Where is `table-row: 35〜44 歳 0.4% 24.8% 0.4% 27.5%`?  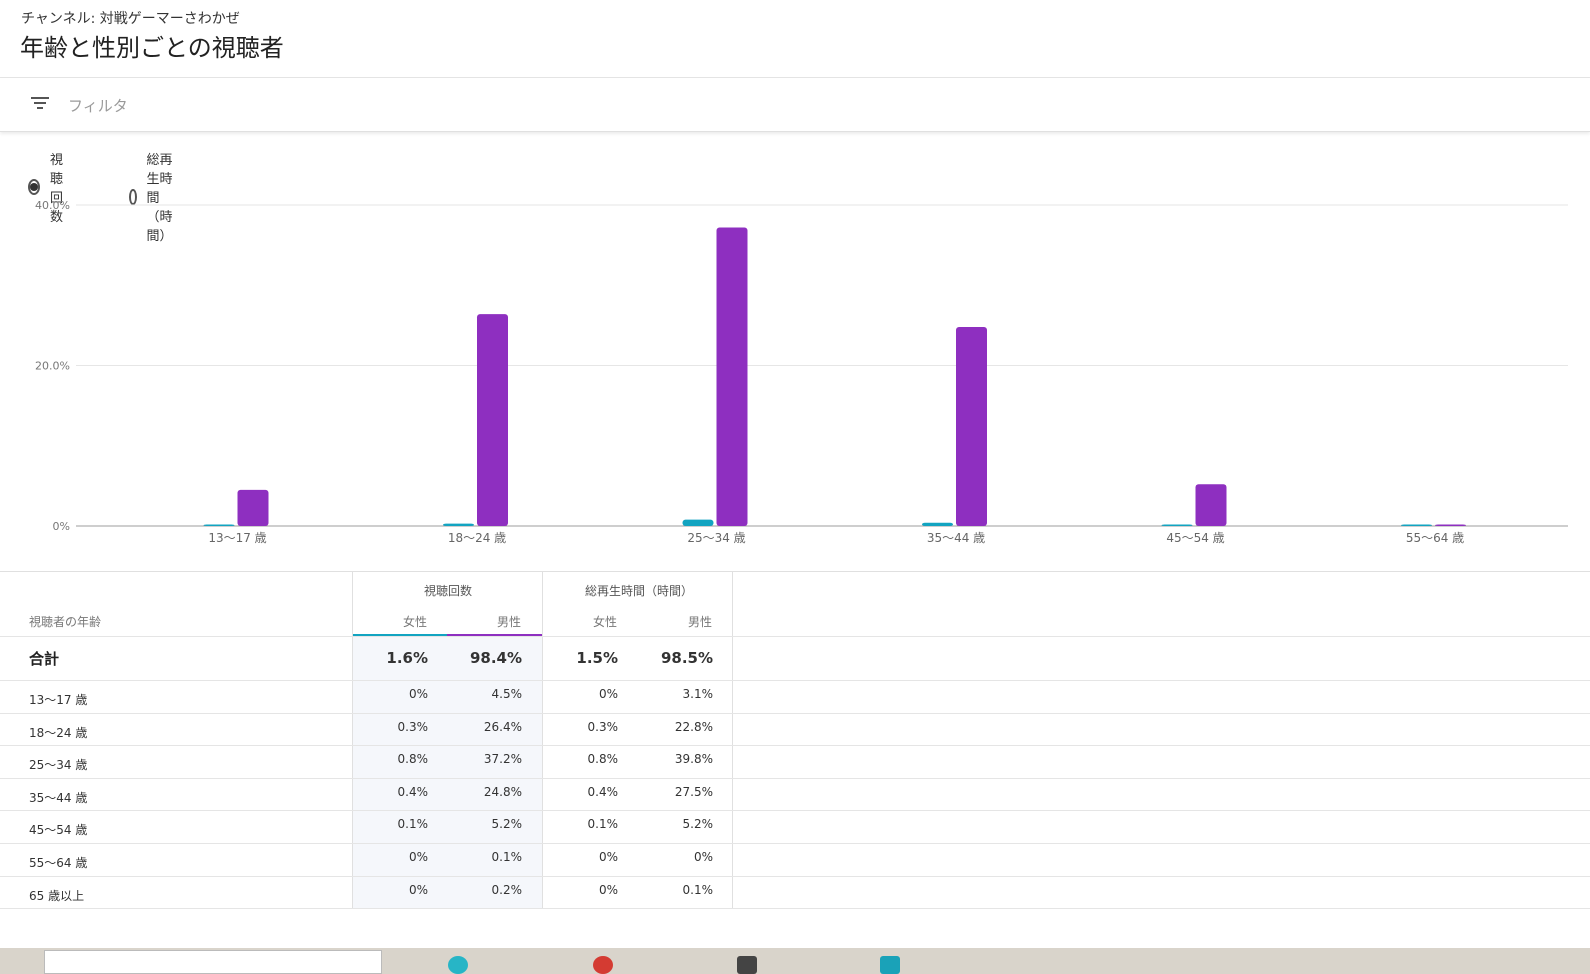
table-row: 35〜44 歳 0.4% 24.8% 0.4% 27.5% is located at coordinates (795, 795).